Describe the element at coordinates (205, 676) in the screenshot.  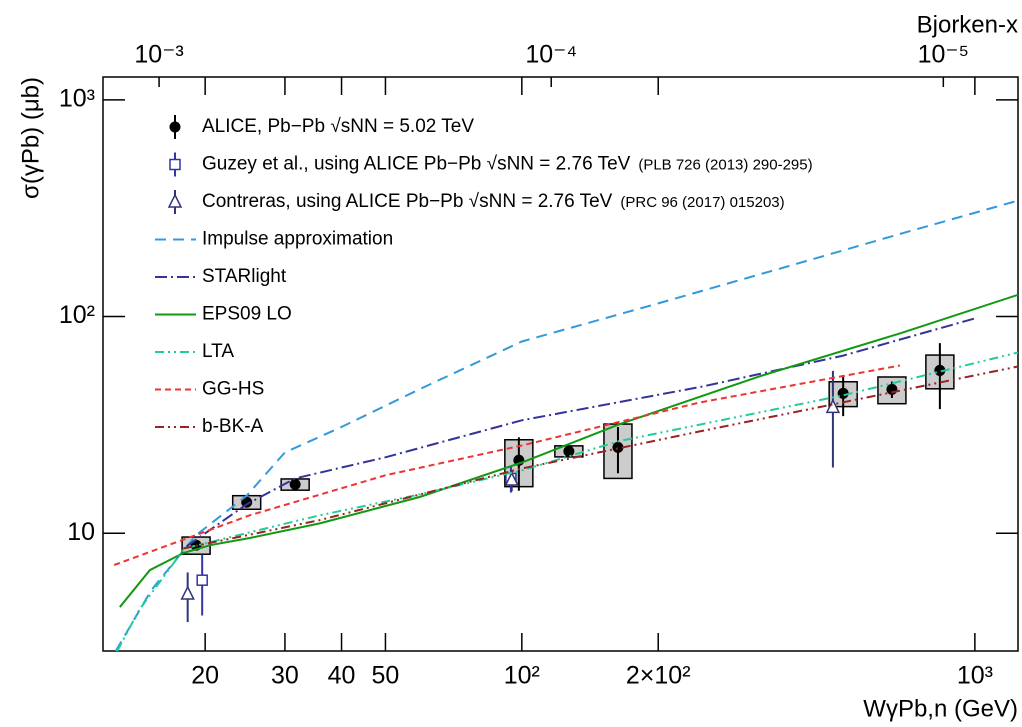
I see `x-tick-label: 20` at that location.